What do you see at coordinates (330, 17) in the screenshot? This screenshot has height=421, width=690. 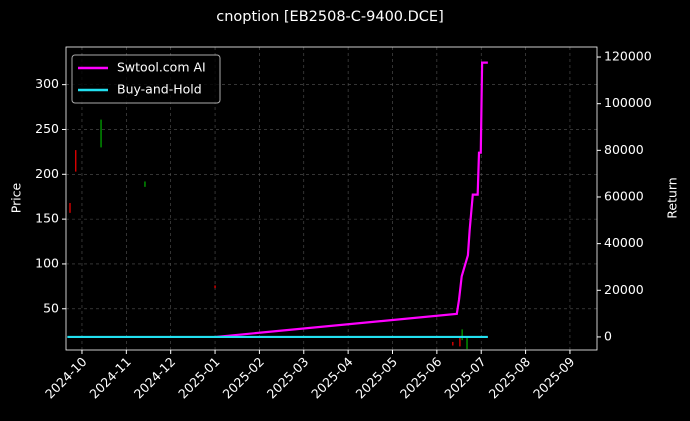 I see `chart-title: cnoption [EB2508-C-9400.DCE]` at bounding box center [330, 17].